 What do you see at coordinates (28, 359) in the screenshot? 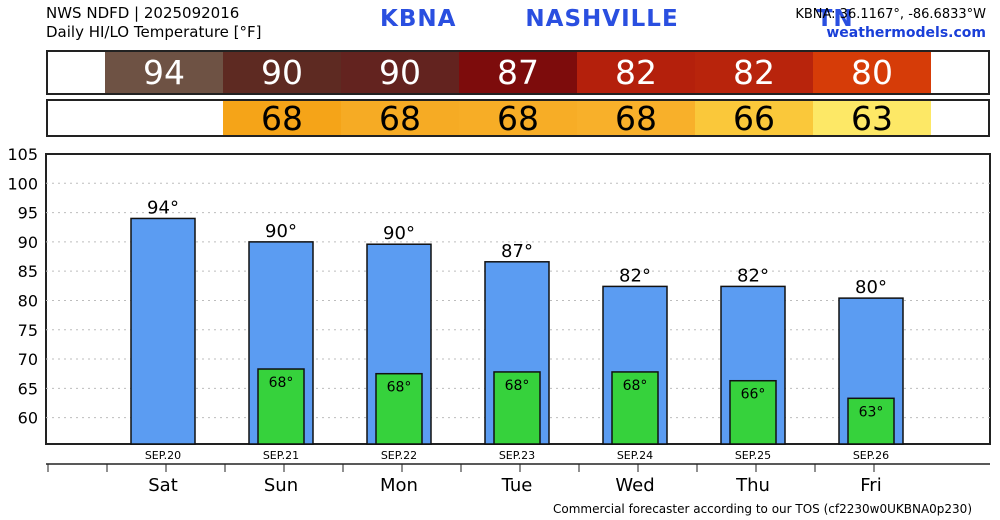
I see `y-tick-label: 70` at bounding box center [28, 359].